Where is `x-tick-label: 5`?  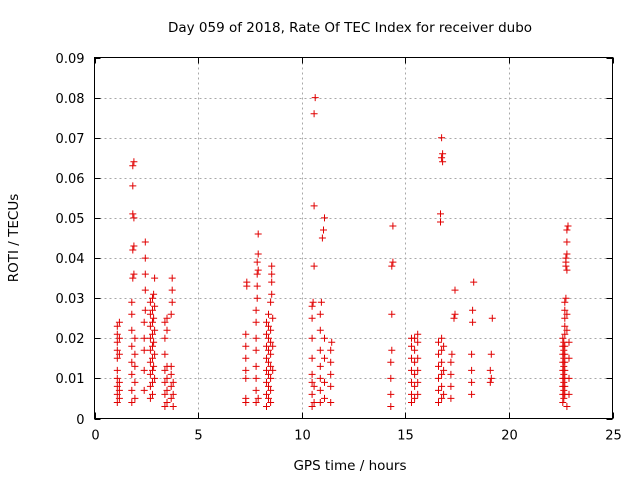
x-tick-label: 5 is located at coordinates (198, 436).